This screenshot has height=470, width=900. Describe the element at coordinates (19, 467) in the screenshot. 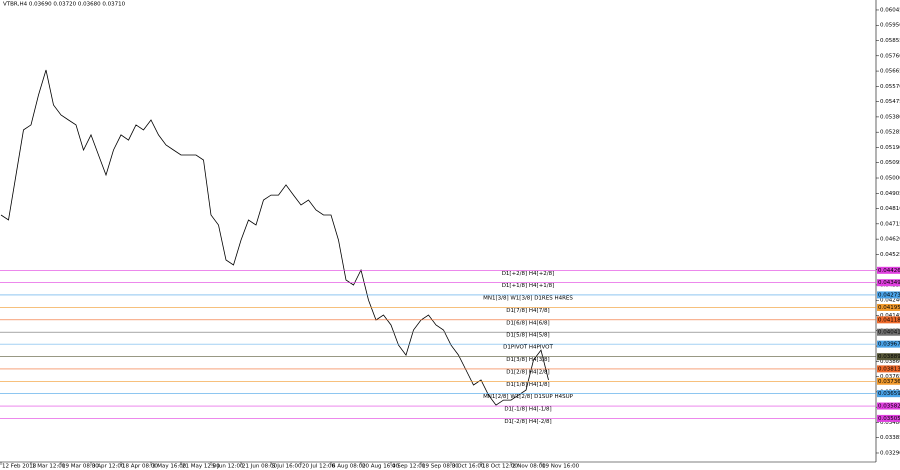

I see `x-tick-label: 12 Feb 2018` at that location.